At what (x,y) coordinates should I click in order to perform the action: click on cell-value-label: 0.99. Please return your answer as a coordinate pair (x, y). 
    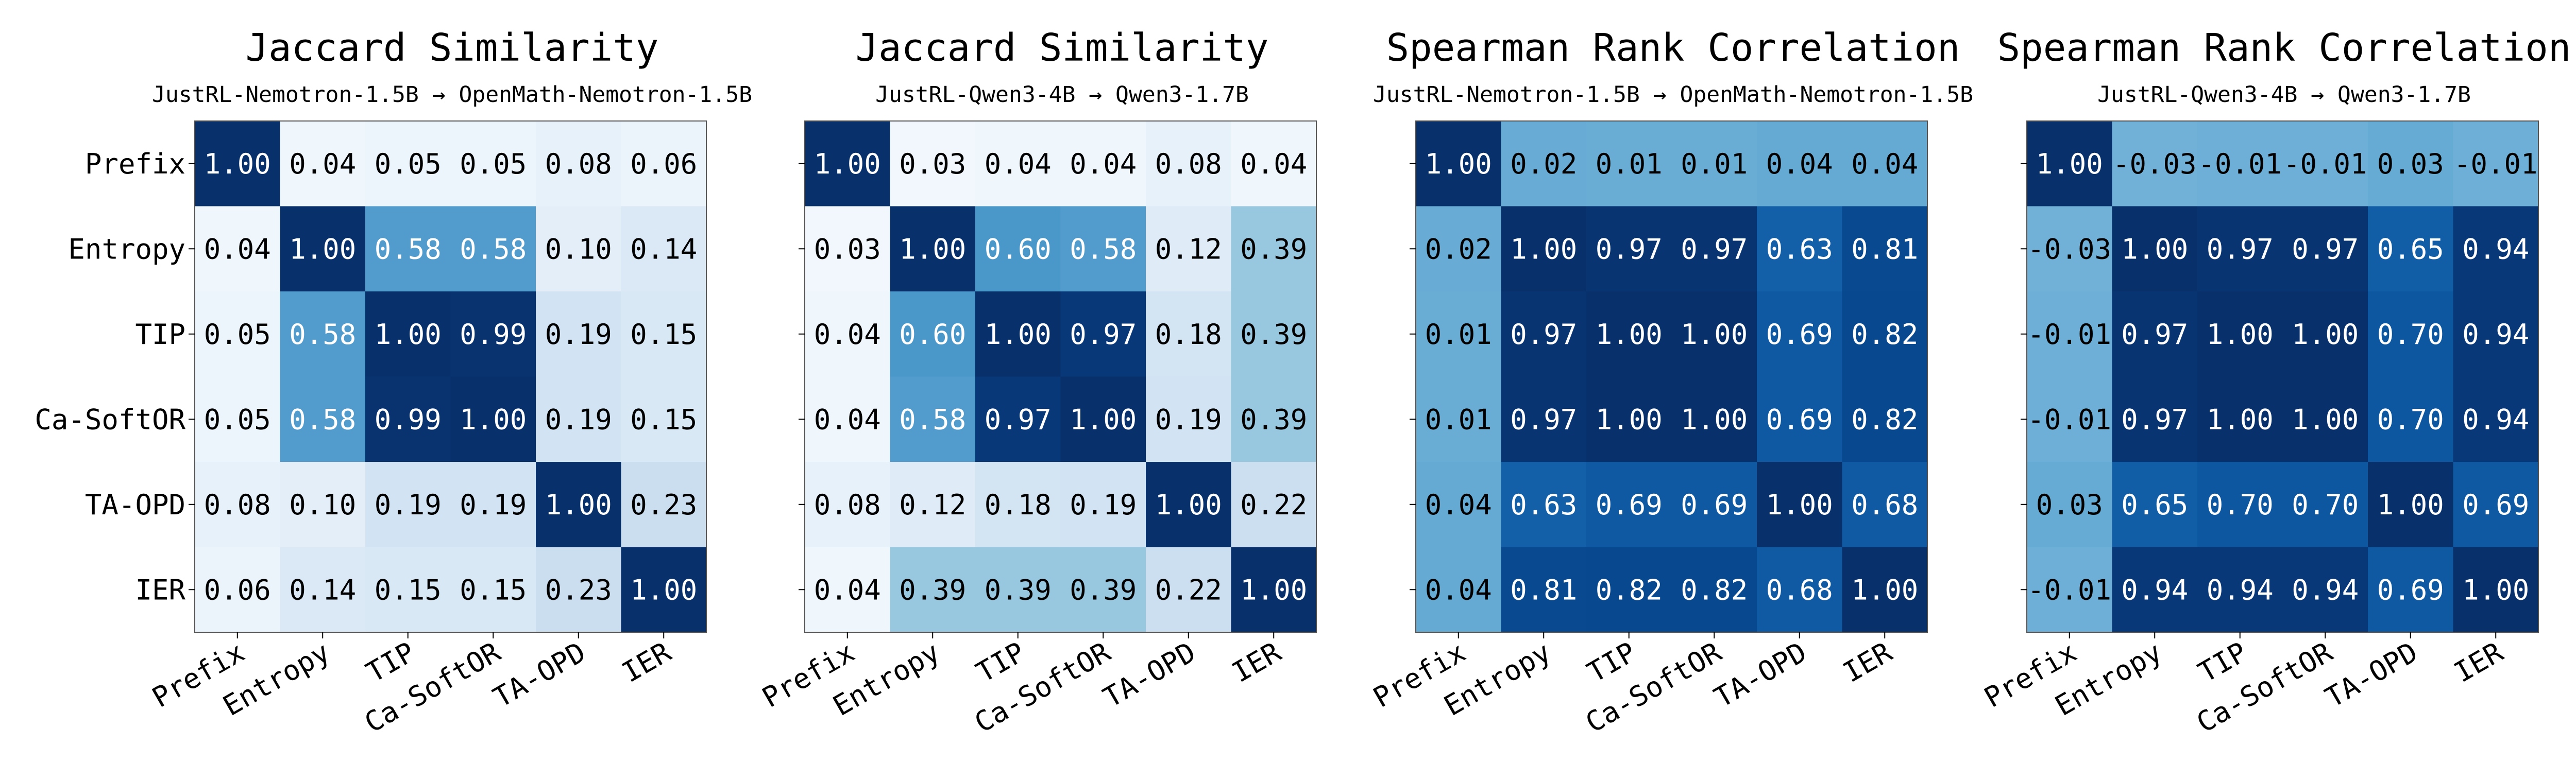
    Looking at the image, I should click on (493, 334).